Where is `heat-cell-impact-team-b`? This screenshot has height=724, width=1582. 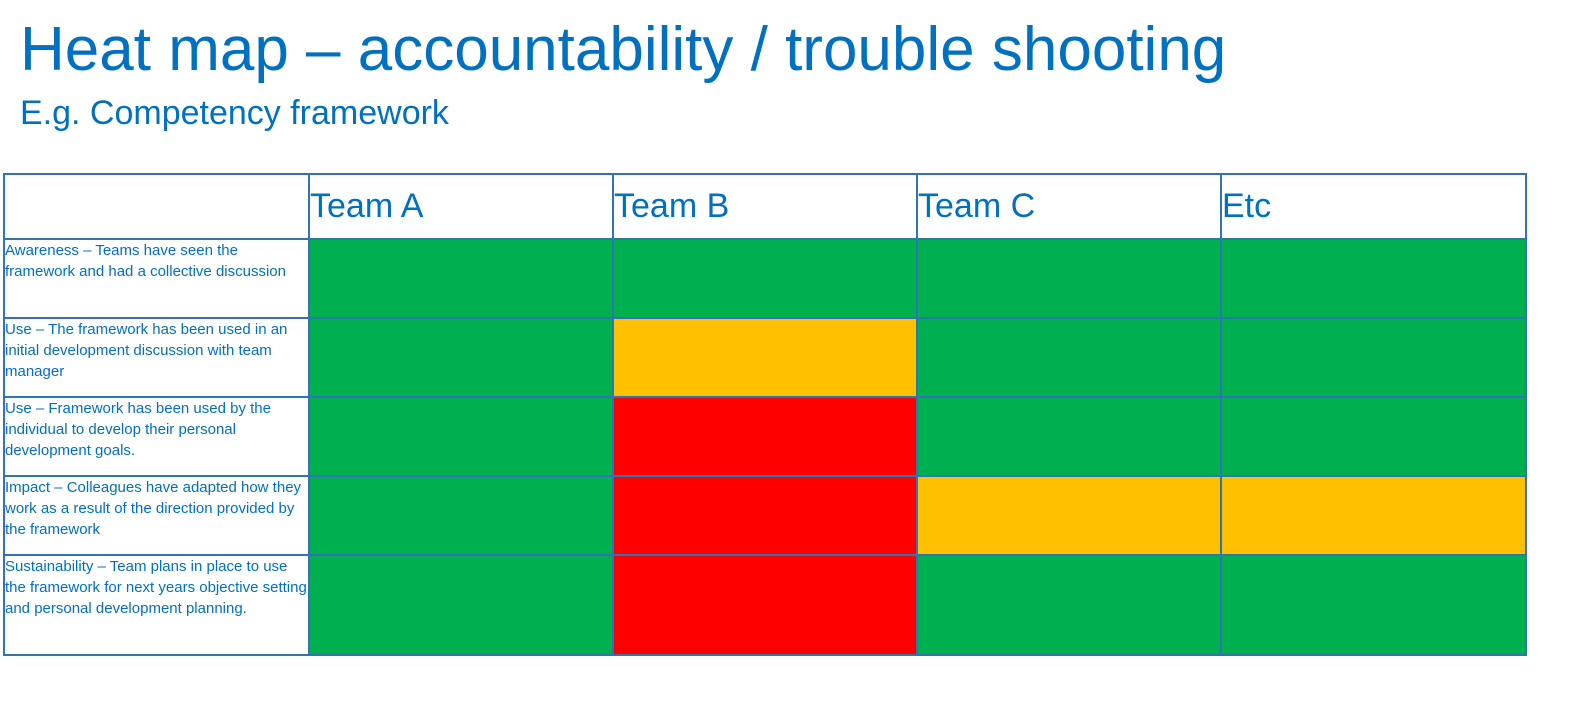
heat-cell-impact-team-b is located at coordinates (765, 515).